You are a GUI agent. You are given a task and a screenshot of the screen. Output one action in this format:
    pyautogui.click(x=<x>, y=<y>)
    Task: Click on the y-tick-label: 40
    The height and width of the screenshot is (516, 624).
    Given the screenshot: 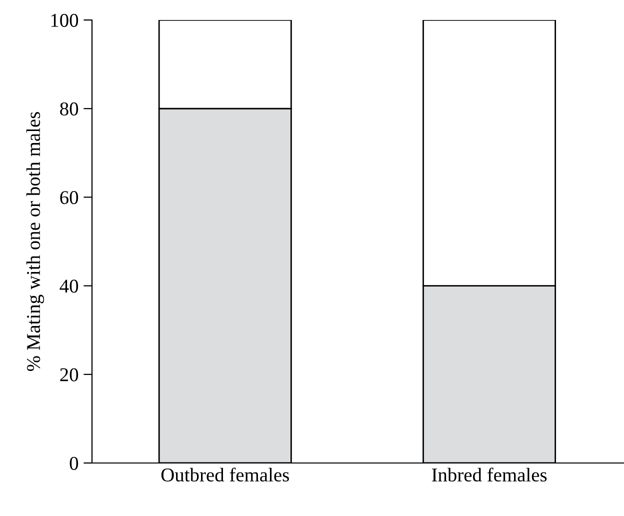 What is the action you would take?
    pyautogui.click(x=69, y=286)
    